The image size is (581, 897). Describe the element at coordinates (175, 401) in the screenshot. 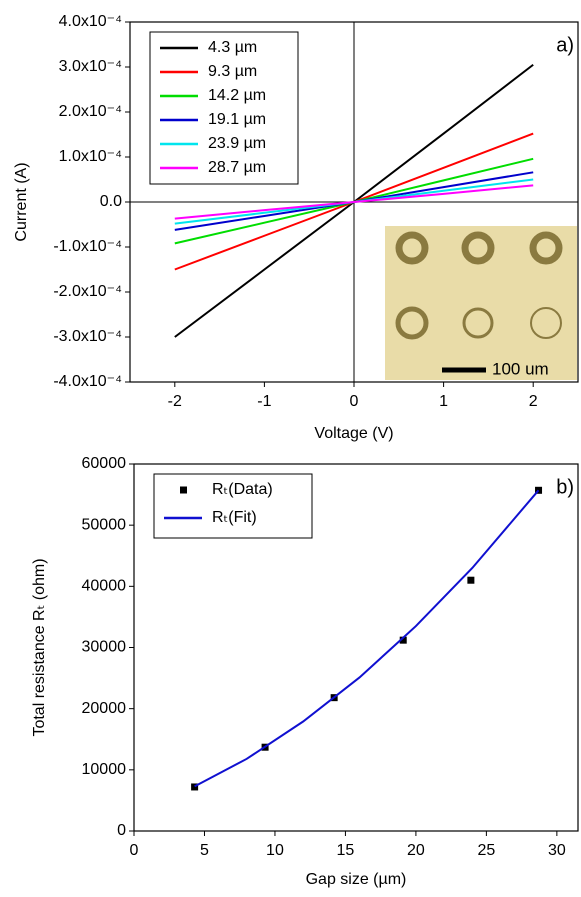

I see `x-tick-label: -2` at that location.